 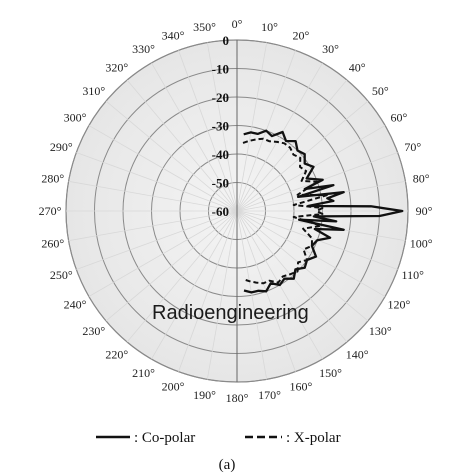 I want to click on angle-tick-label: 220°, so click(x=116, y=354).